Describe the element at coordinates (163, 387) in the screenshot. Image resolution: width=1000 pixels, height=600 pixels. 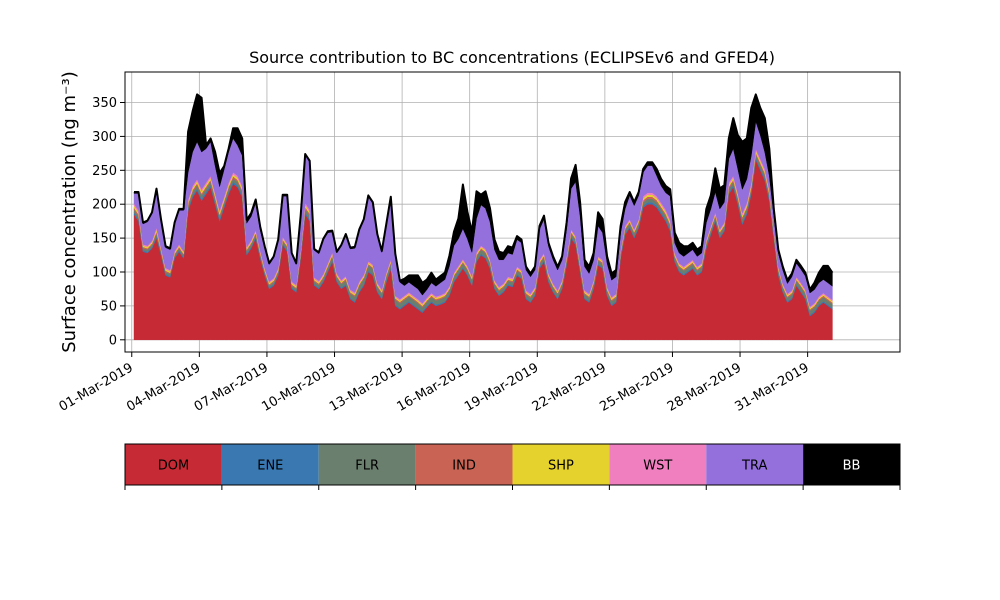
I see `x-tick-label: 04-Mar-2019` at that location.